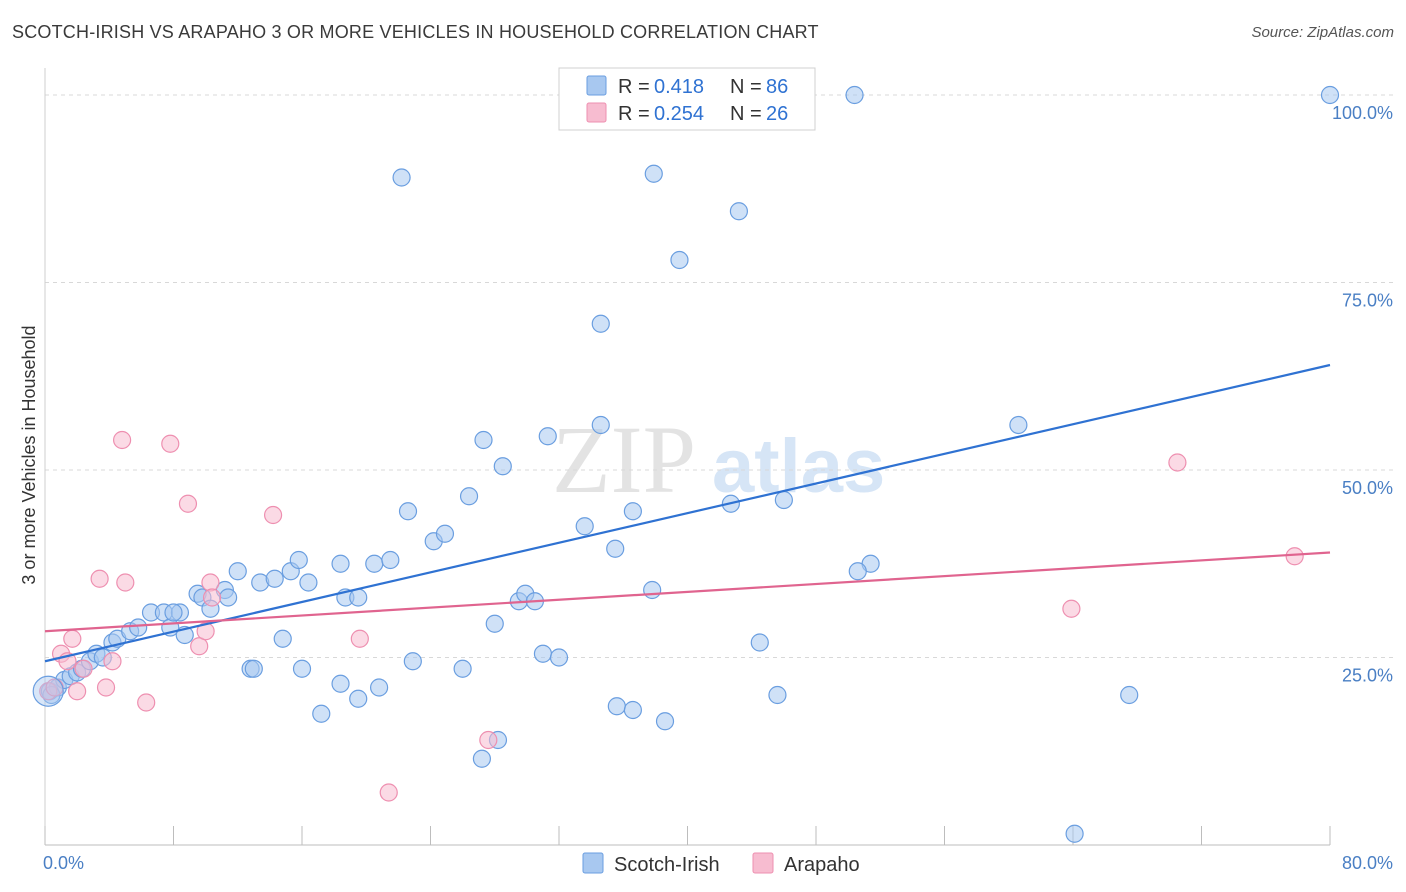 This screenshot has width=1406, height=892. What do you see at coordinates (721, 864) in the screenshot?
I see `bottom-legend: Scotch-Irish Arapaho` at bounding box center [721, 864].